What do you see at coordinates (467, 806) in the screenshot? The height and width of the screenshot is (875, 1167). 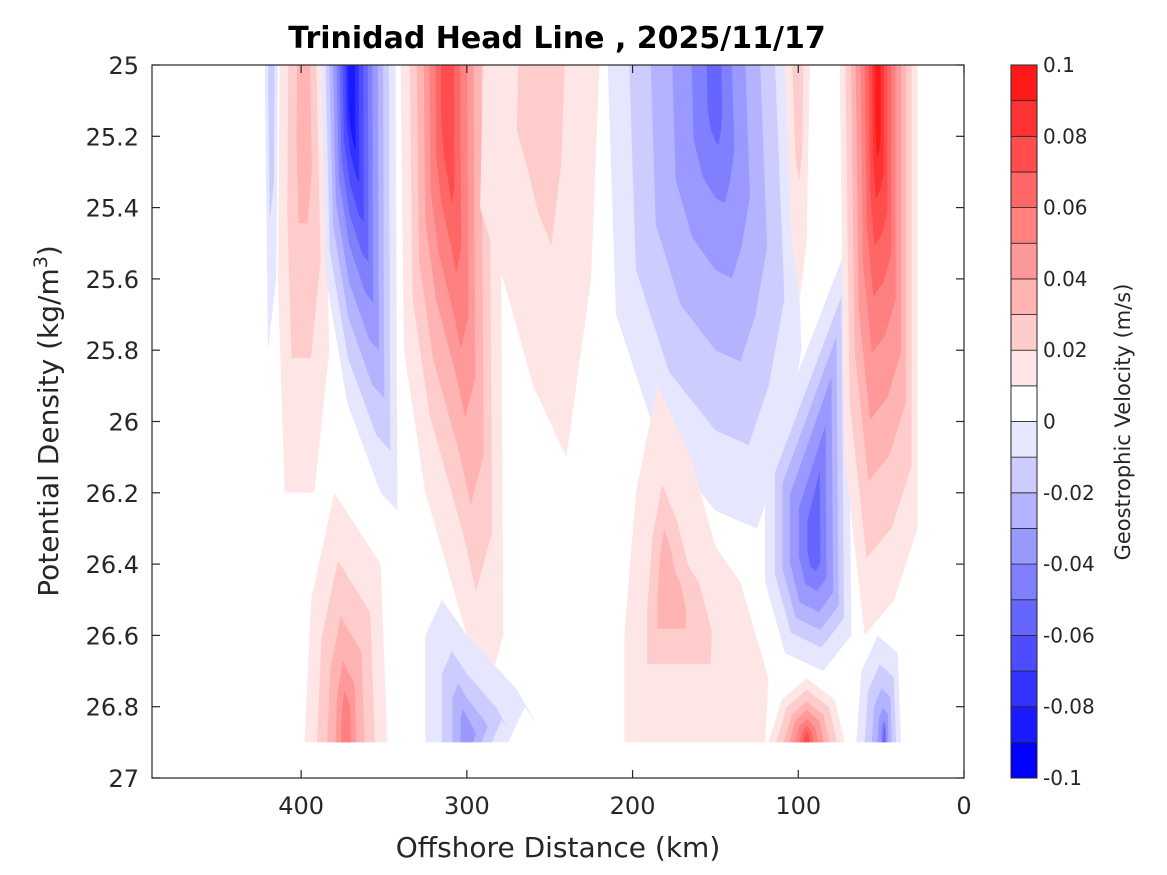 I see `x-tick-label: 300` at bounding box center [467, 806].